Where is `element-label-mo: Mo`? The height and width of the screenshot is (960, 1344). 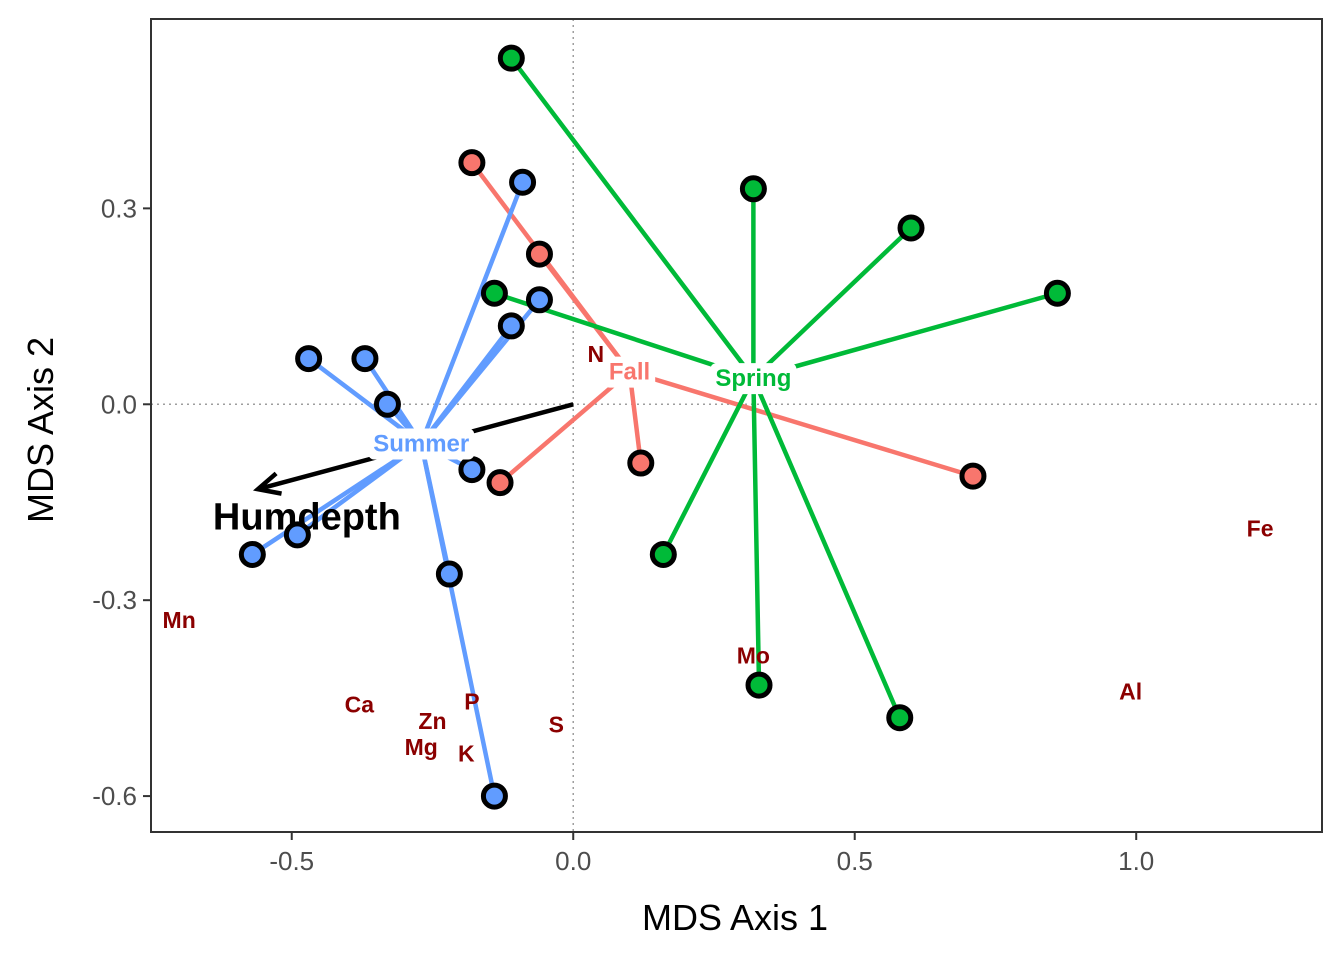 element-label-mo: Mo is located at coordinates (753, 656).